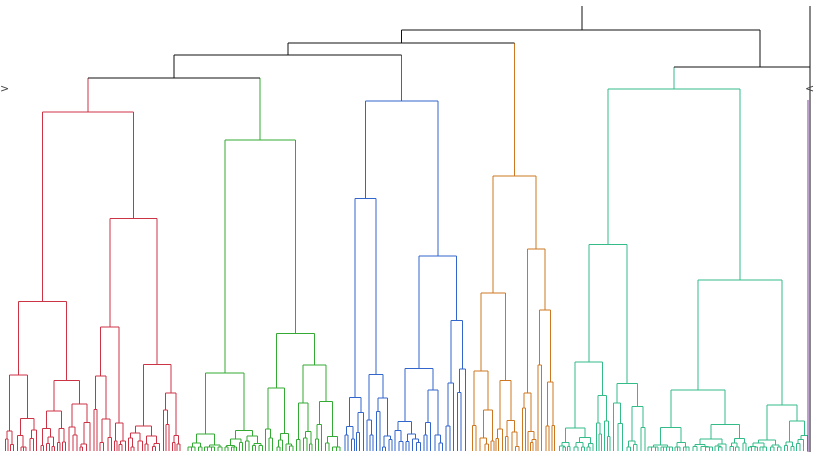 The height and width of the screenshot is (455, 819). I want to click on collapse-left-handle: >, so click(5, 88).